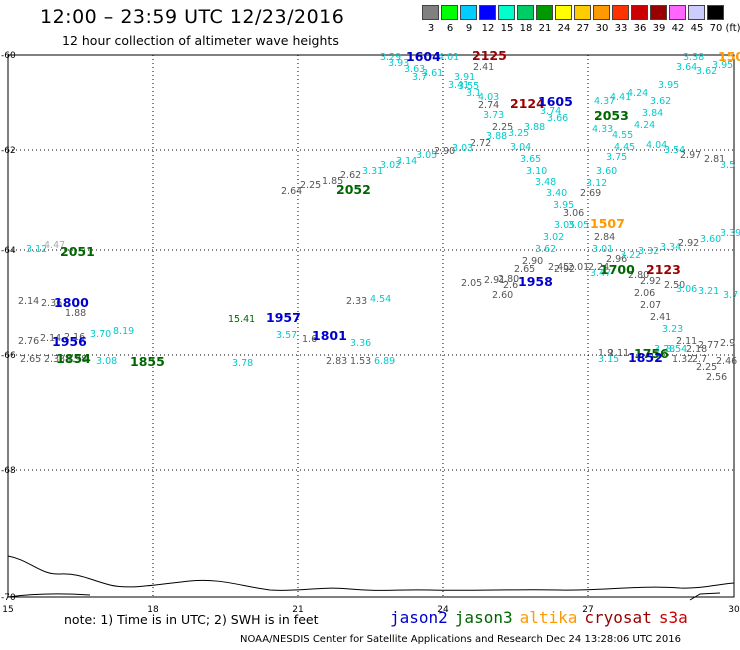  I want to click on pass-time-label: 1855, so click(147, 361).